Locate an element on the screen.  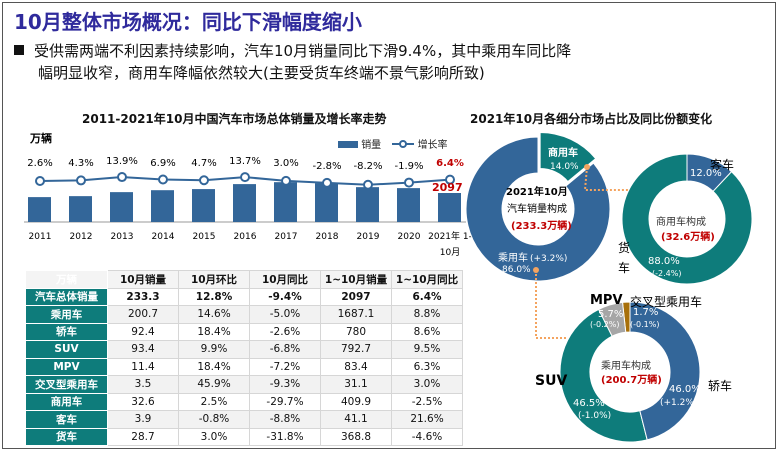
growth-label: 4.3% is located at coordinates (81, 163).